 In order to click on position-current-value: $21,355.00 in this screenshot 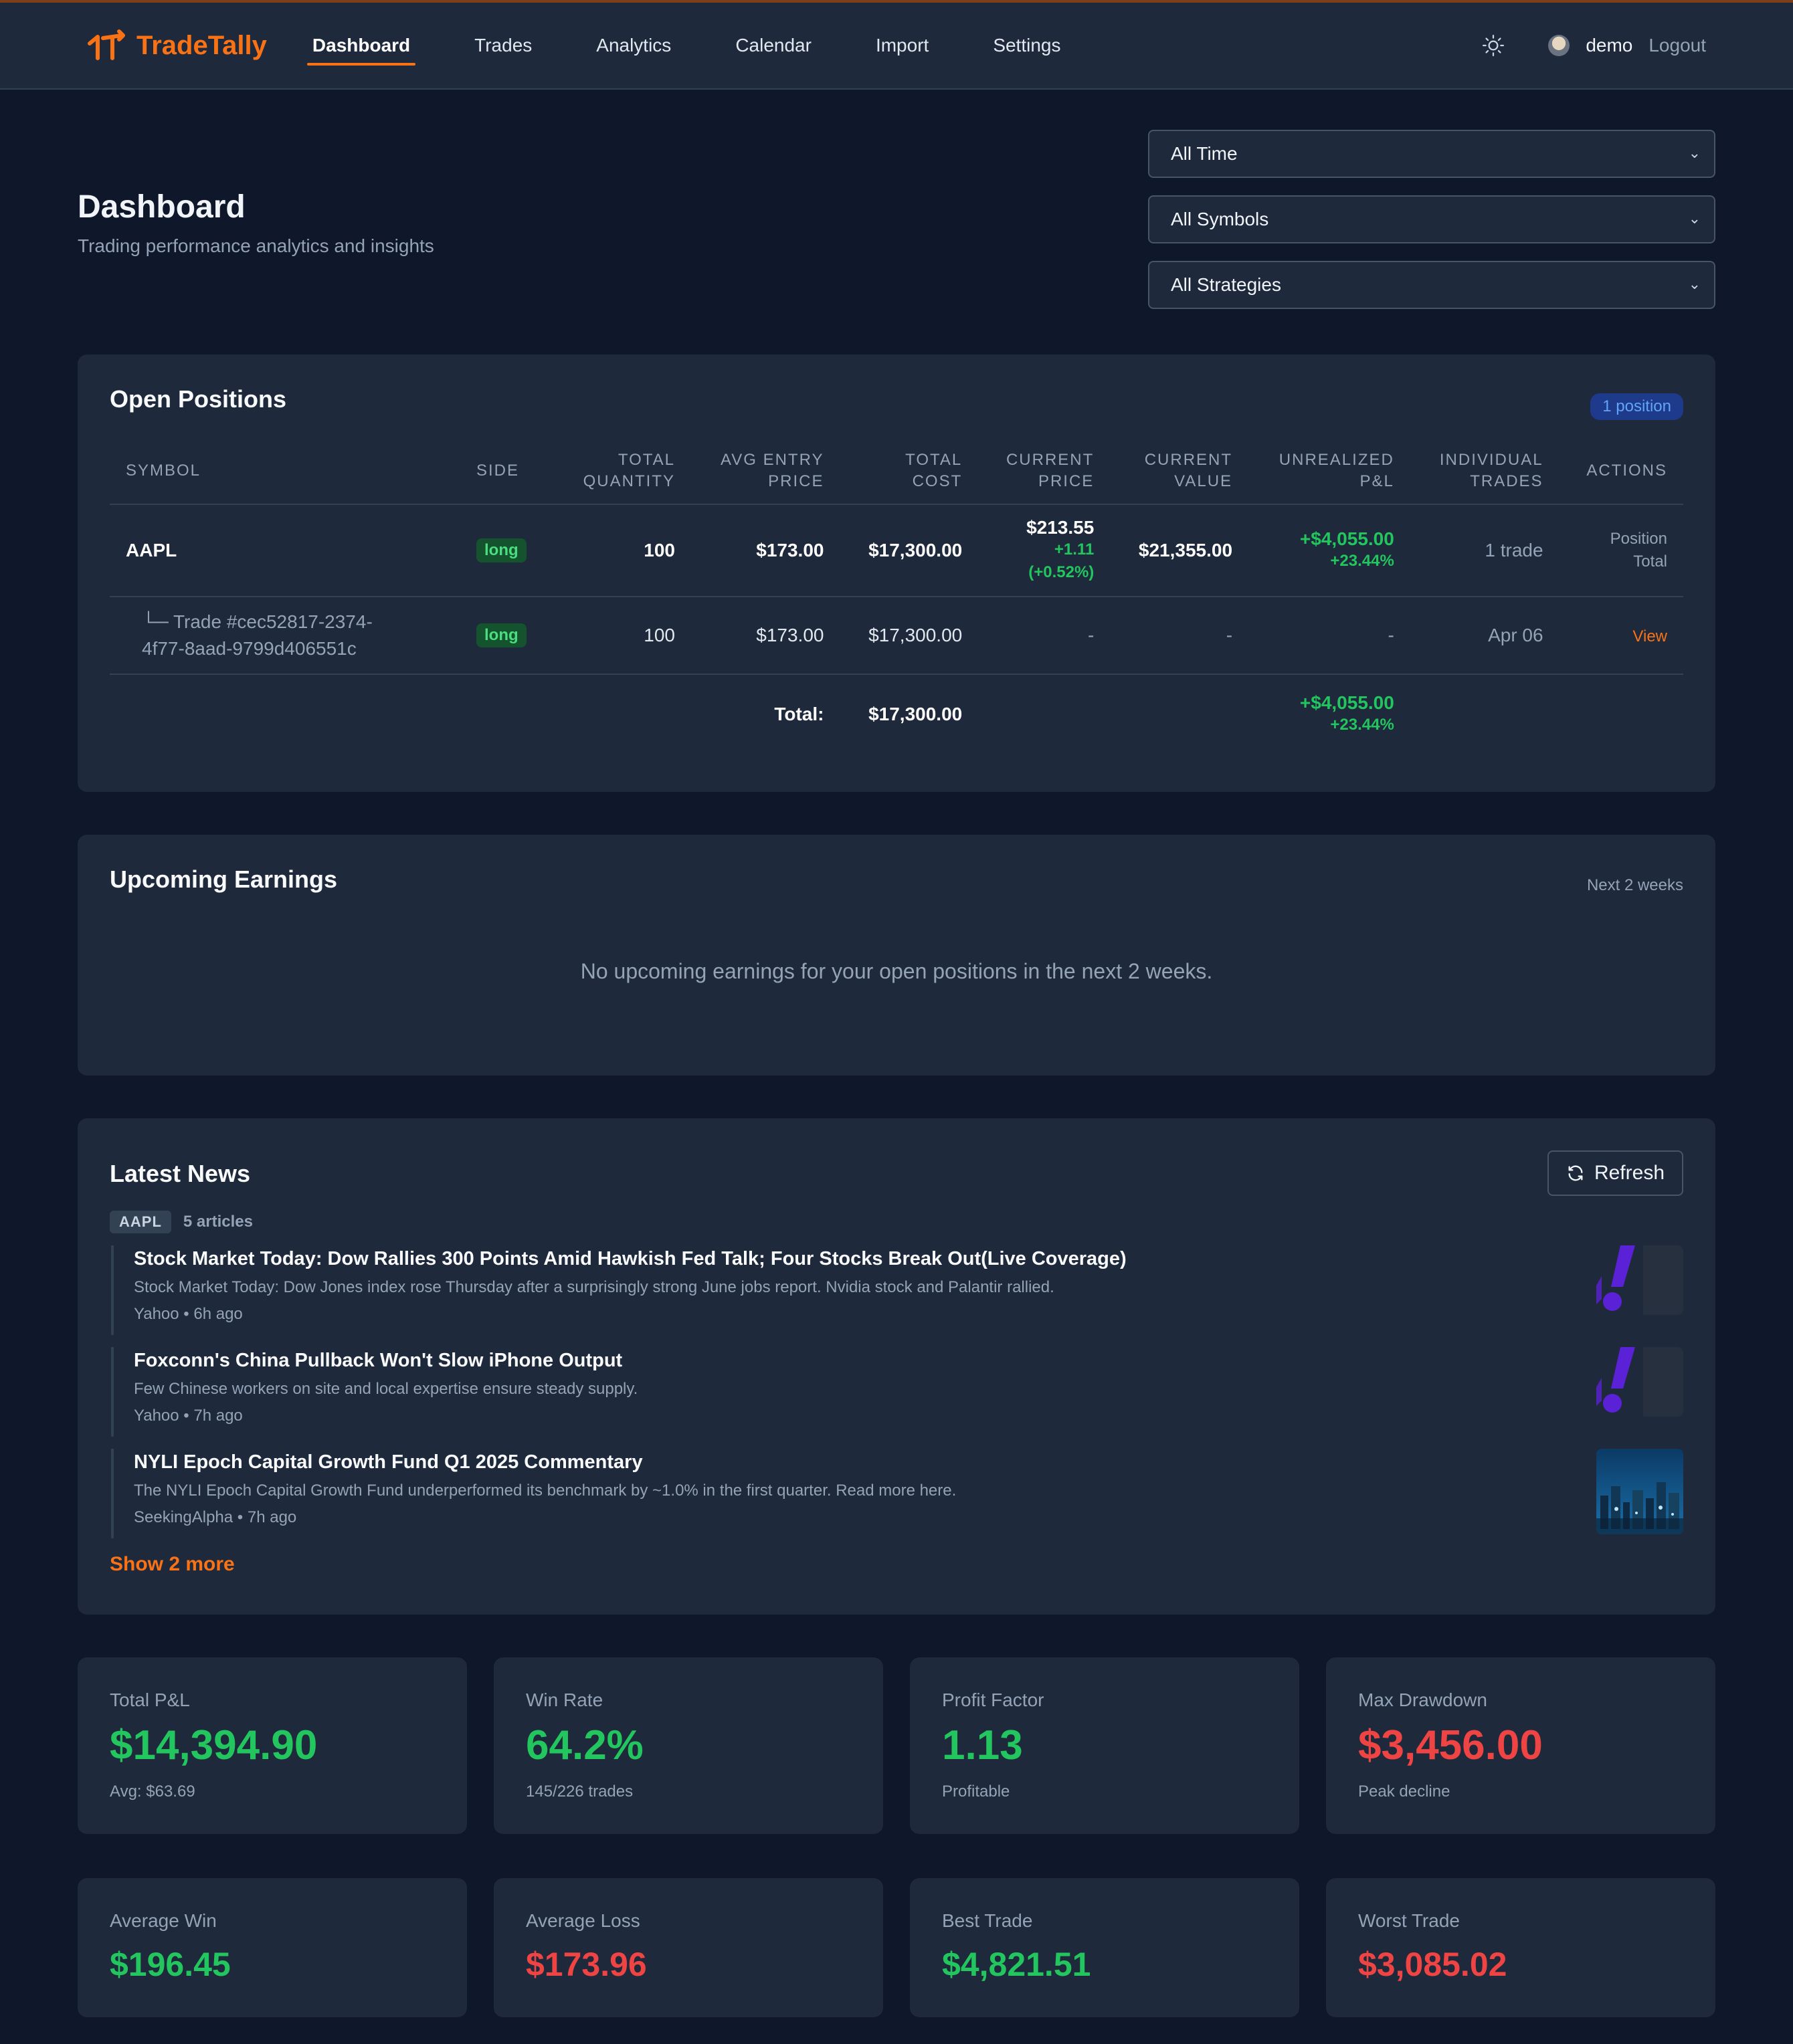, I will do `click(1185, 550)`.